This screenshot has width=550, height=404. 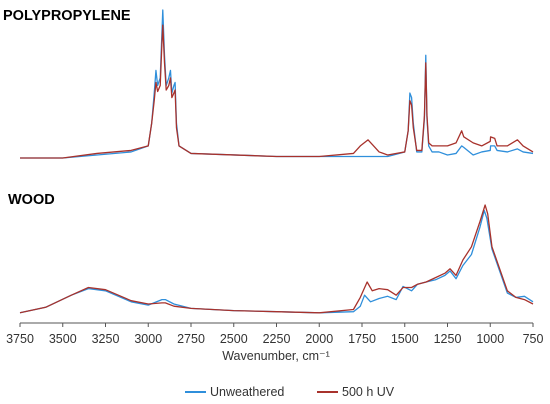 I want to click on x-tick-label-1000: 1000, so click(x=490, y=339).